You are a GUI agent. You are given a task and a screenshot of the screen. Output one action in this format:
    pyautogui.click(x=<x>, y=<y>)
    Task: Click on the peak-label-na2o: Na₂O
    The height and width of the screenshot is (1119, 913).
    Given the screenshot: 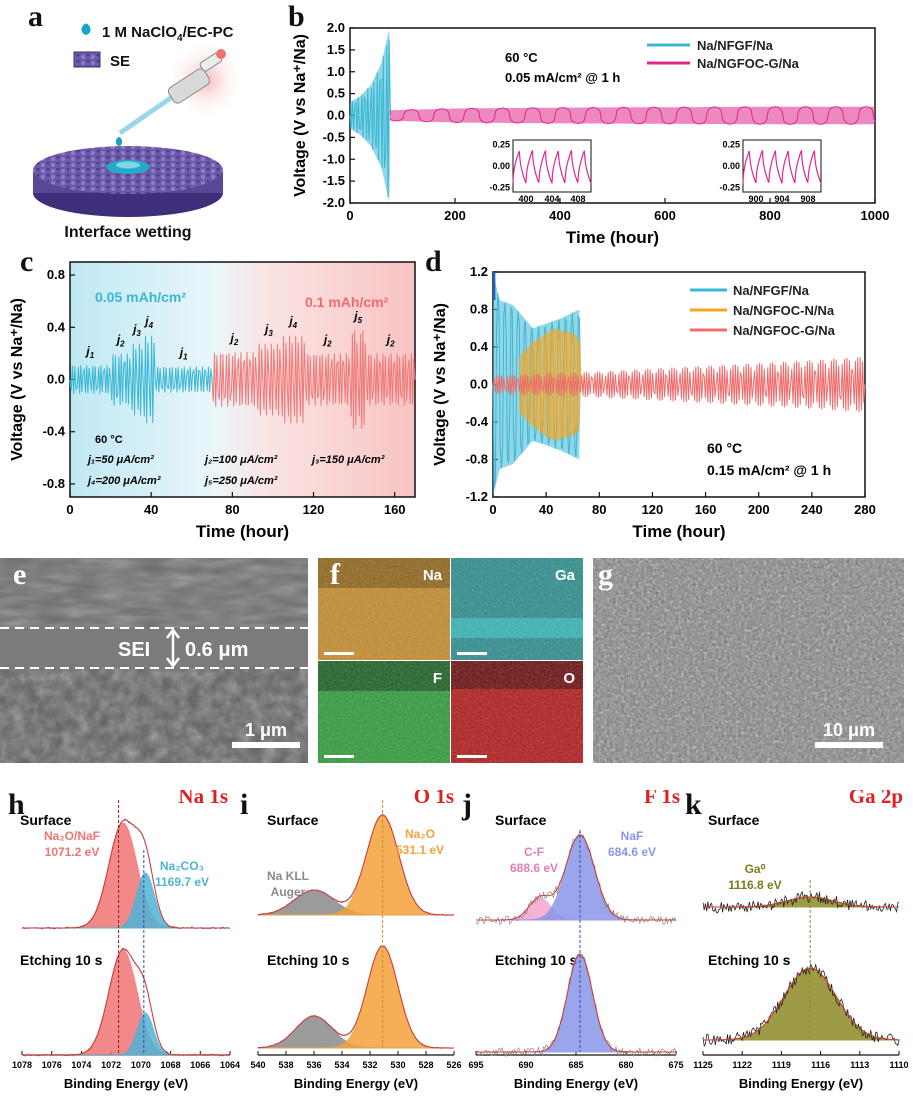 What is the action you would take?
    pyautogui.click(x=420, y=834)
    